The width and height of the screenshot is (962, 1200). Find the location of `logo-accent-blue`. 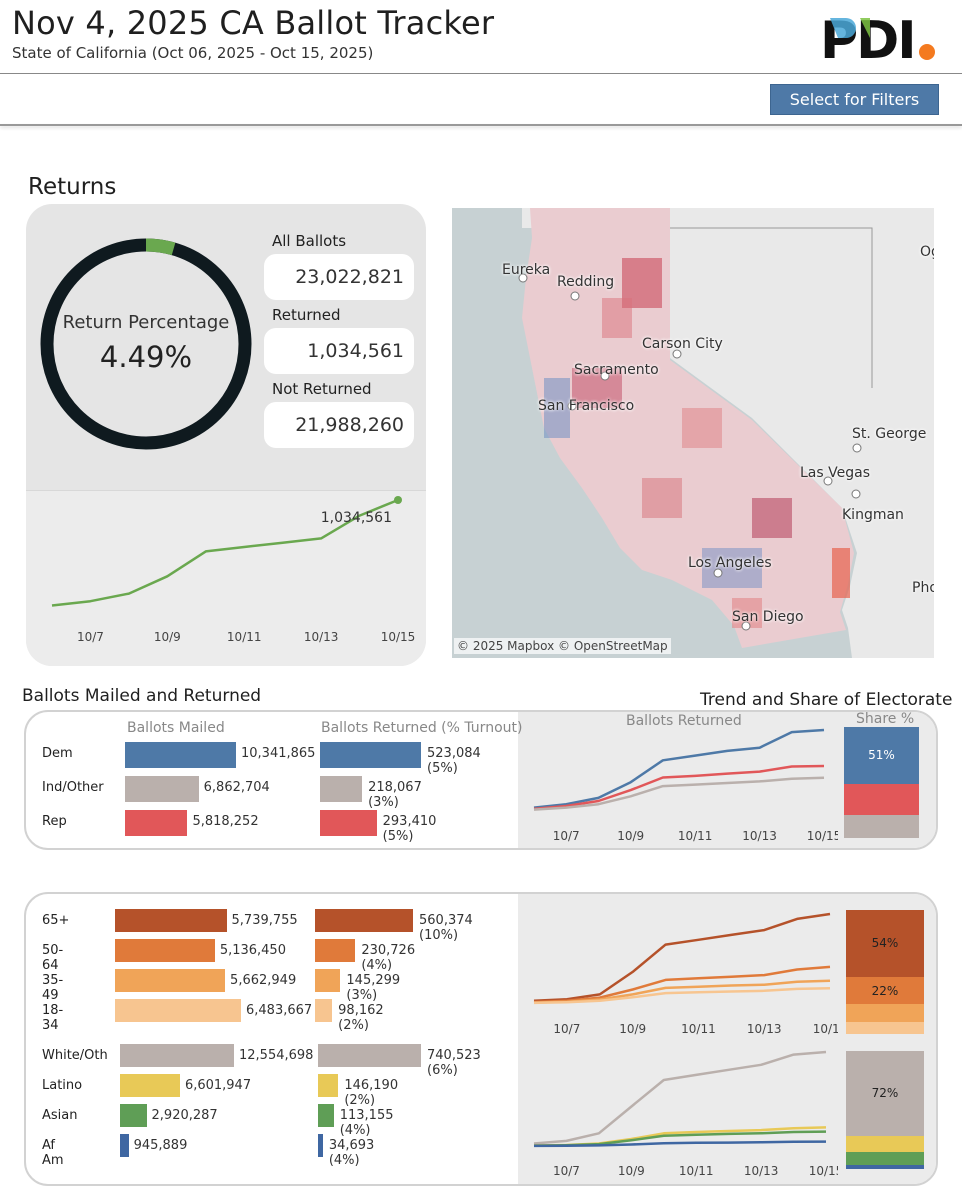

logo-accent-blue is located at coordinates (843, 28).